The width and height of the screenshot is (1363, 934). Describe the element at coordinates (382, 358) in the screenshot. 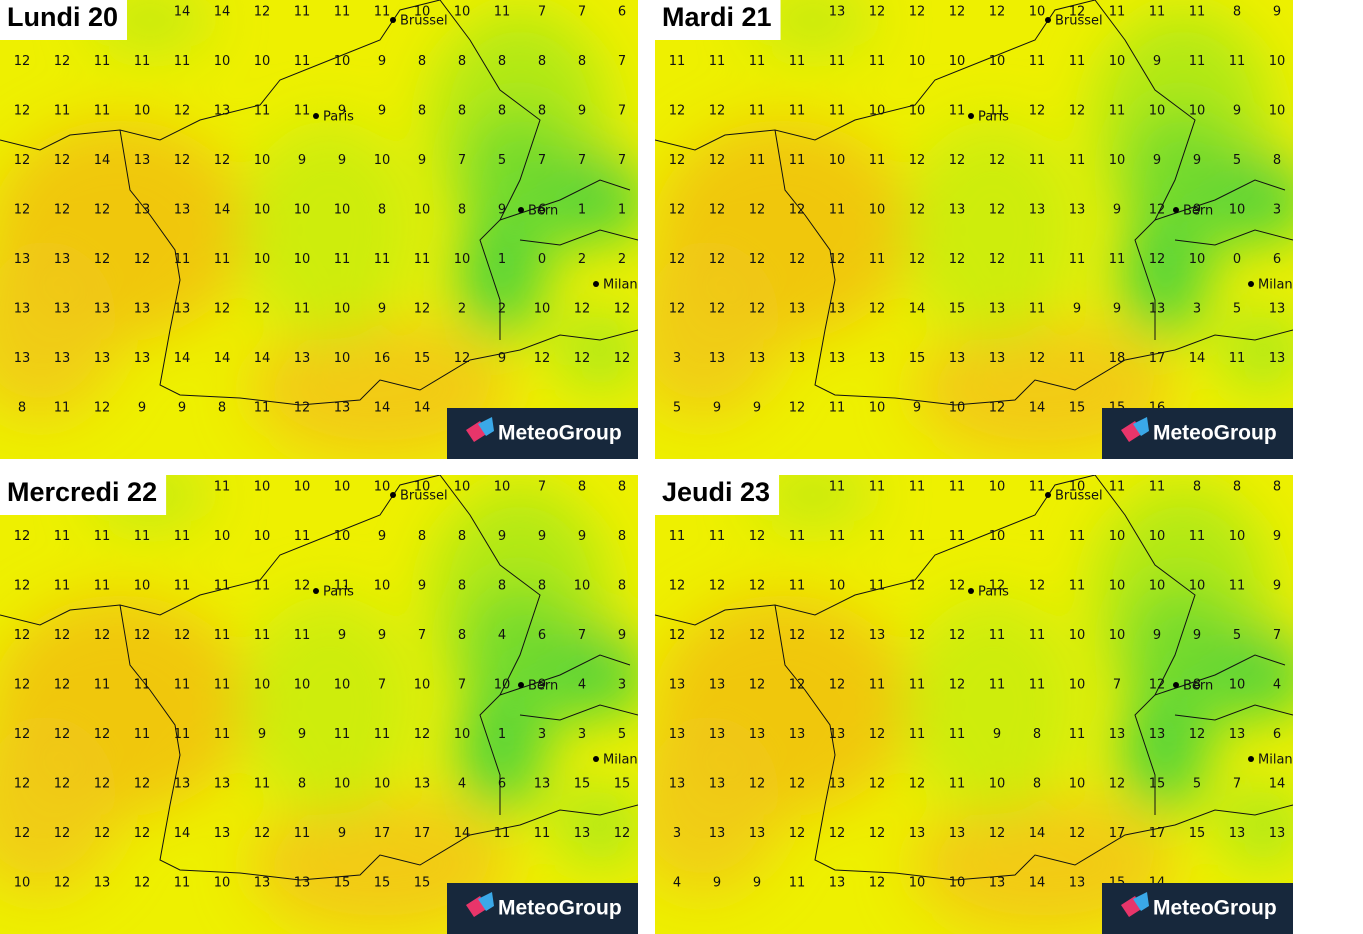

I see `temperature-label: 16` at that location.